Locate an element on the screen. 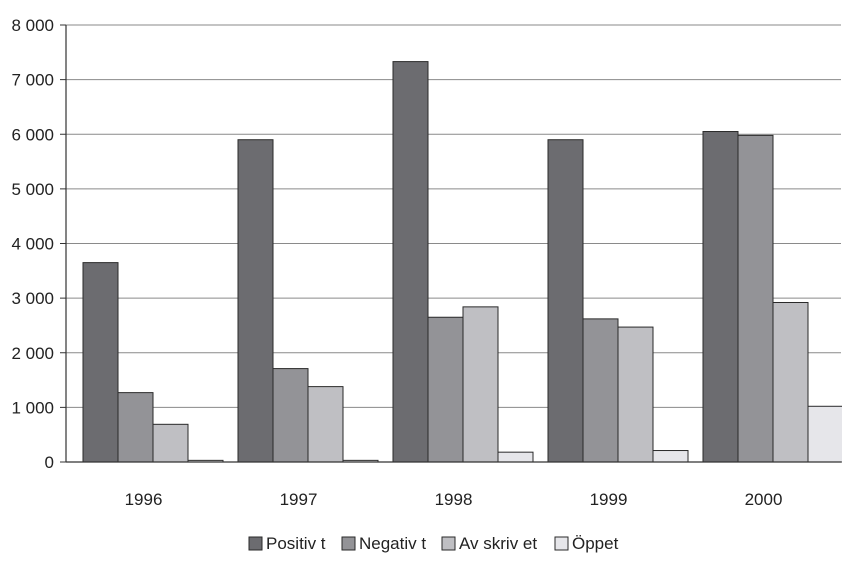  y-tick-label: 8 000 is located at coordinates (32, 25).